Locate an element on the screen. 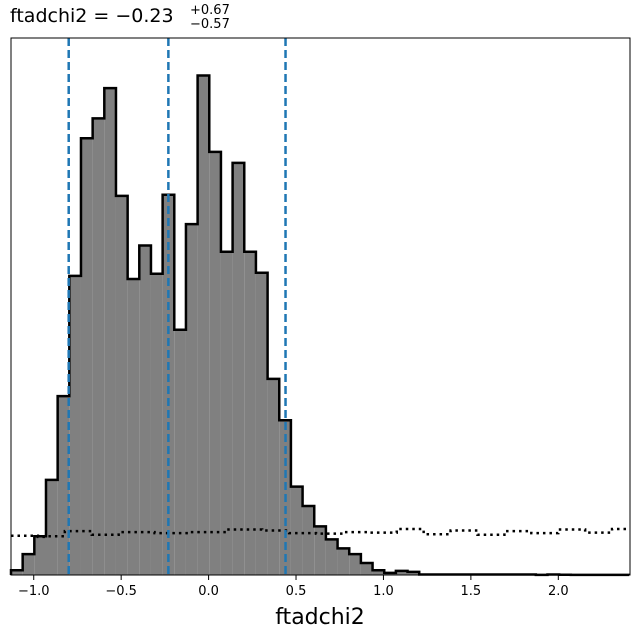 This screenshot has height=639, width=640. x-tick-label: 1.0 is located at coordinates (383, 591).